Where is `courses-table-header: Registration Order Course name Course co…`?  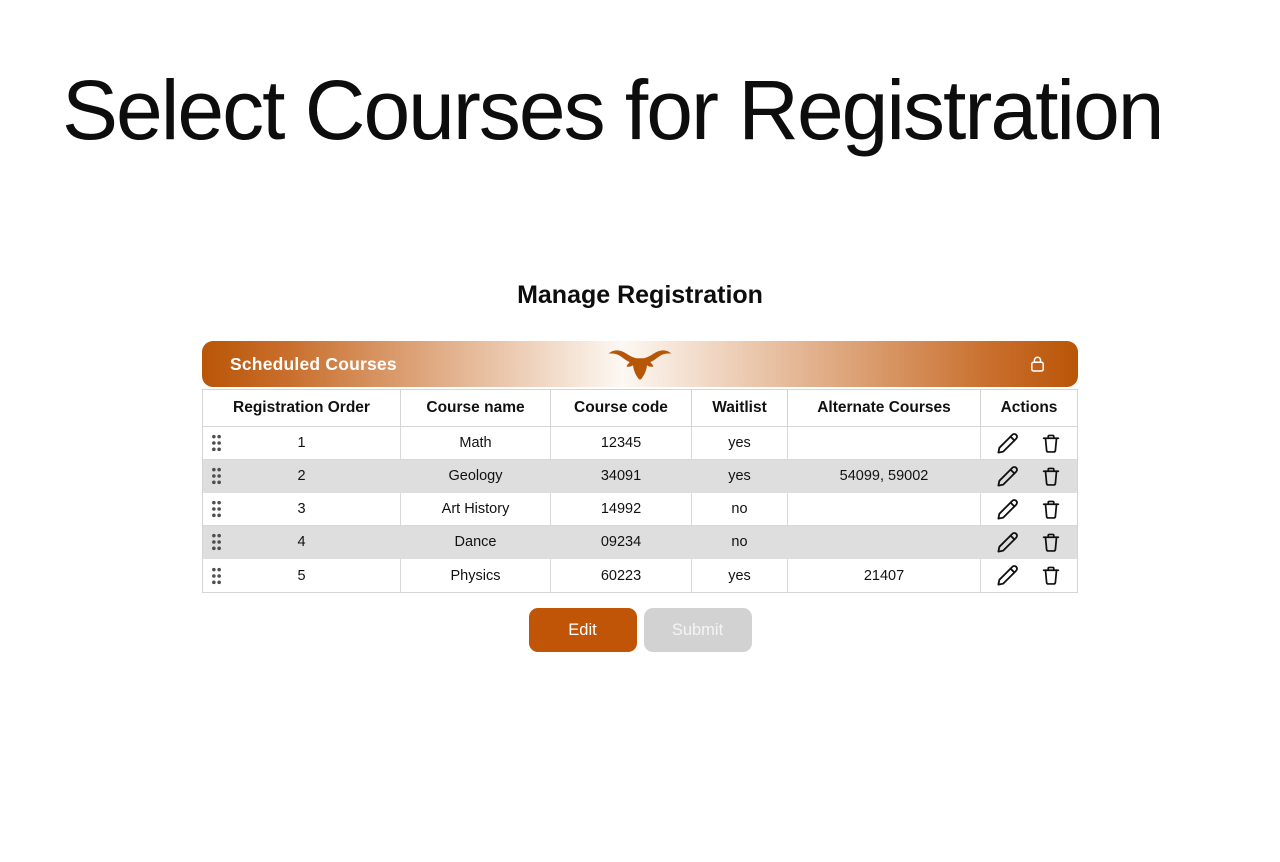
courses-table-header: Registration Order Course name Course co… is located at coordinates (640, 408).